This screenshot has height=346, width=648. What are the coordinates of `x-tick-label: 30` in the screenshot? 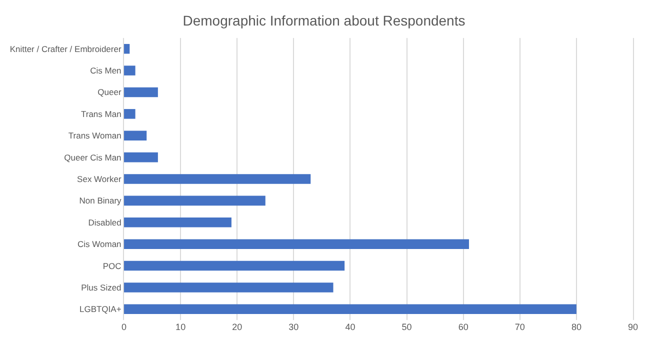 It's located at (293, 327).